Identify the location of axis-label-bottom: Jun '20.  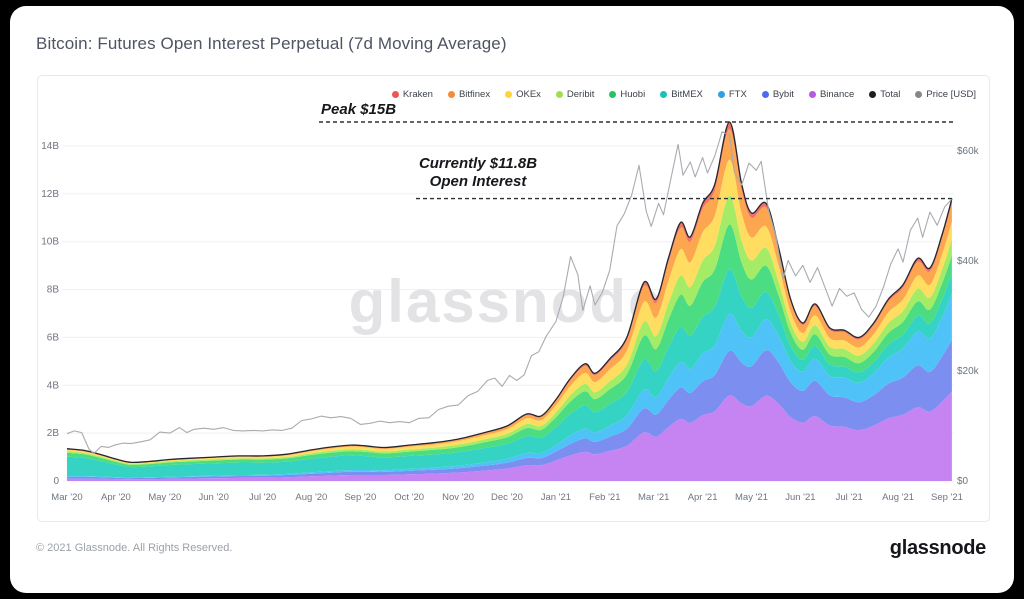
(214, 497).